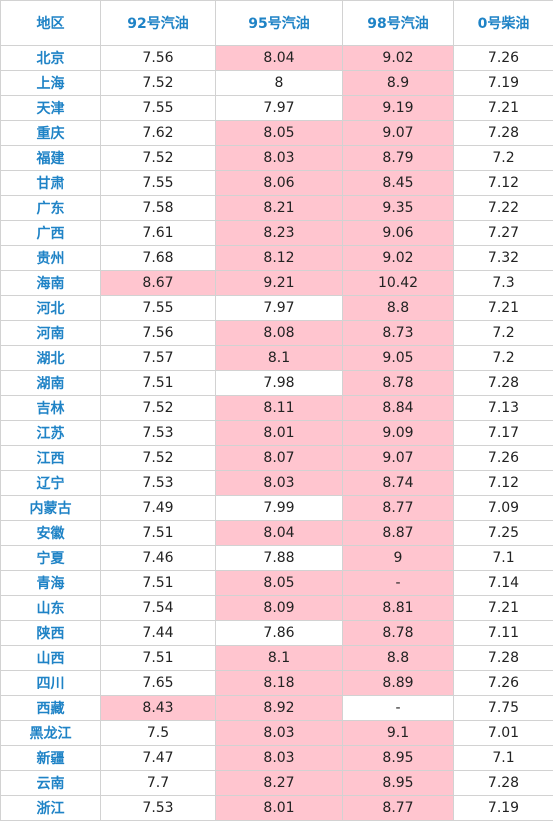 The width and height of the screenshot is (553, 830). I want to click on table-row: 河北 7.55 7.97 8.8 7.21, so click(276, 308).